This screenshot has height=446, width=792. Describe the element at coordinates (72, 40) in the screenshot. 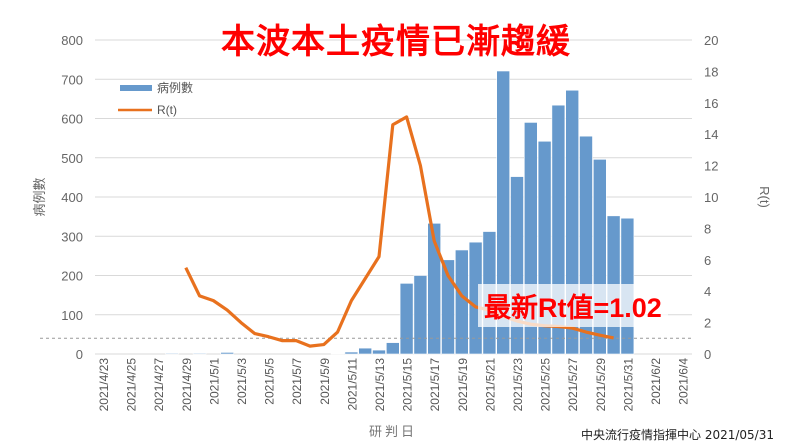

I see `y-left-tick-label: 800` at that location.